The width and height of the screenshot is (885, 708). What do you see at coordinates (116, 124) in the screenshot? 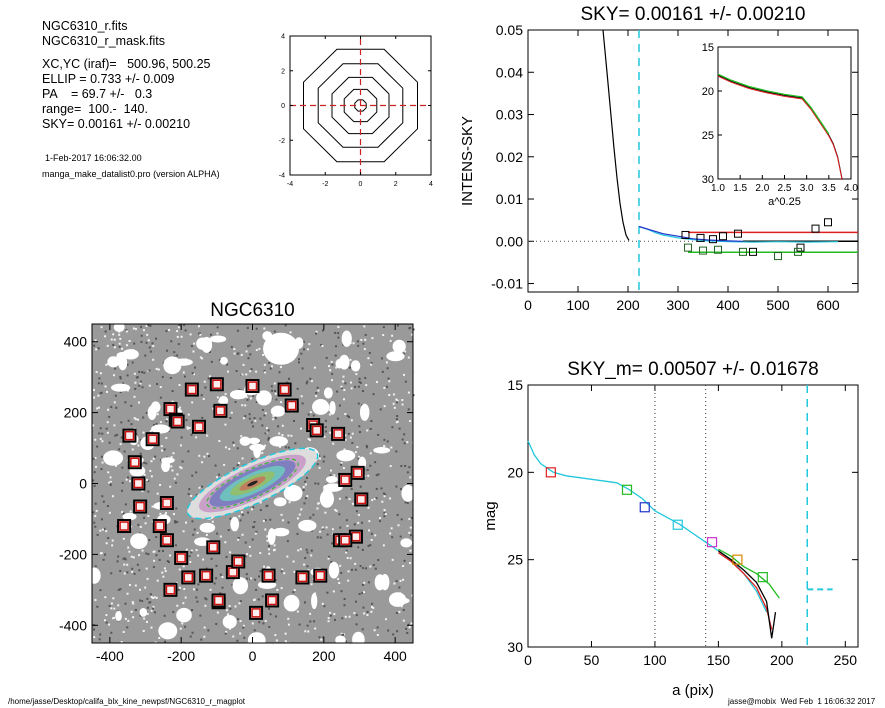
I see `info-sky: SKY= 0.00161 +/- 0.00210` at bounding box center [116, 124].